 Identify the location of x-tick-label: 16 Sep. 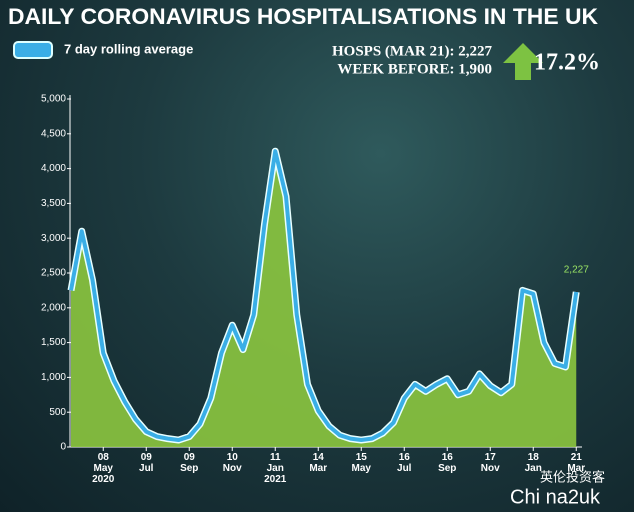
(447, 463).